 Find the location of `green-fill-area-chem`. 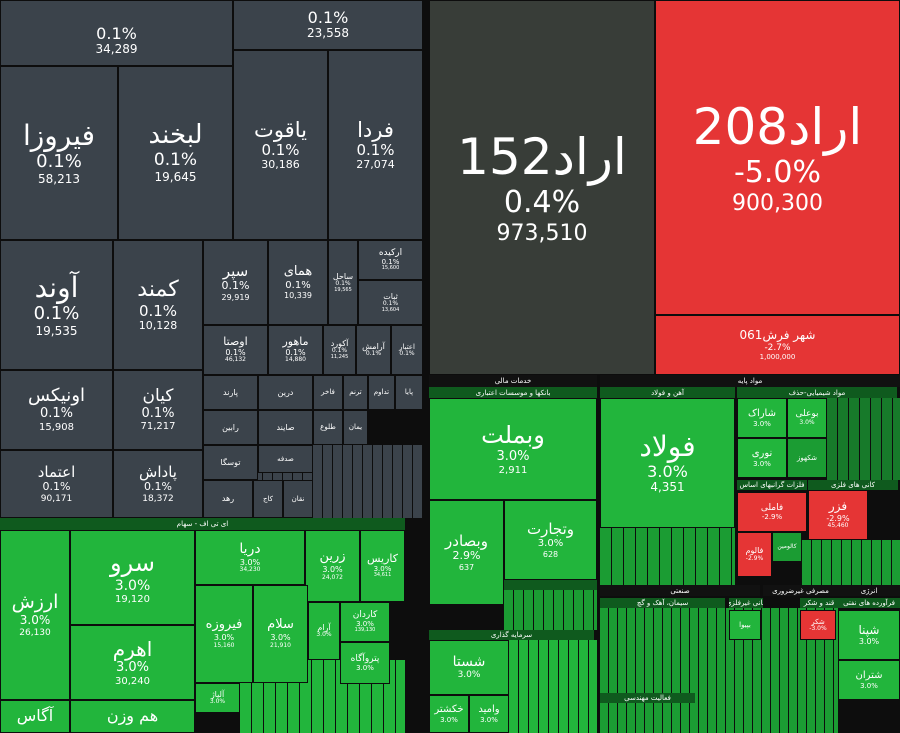

green-fill-area-chem is located at coordinates (863, 439).